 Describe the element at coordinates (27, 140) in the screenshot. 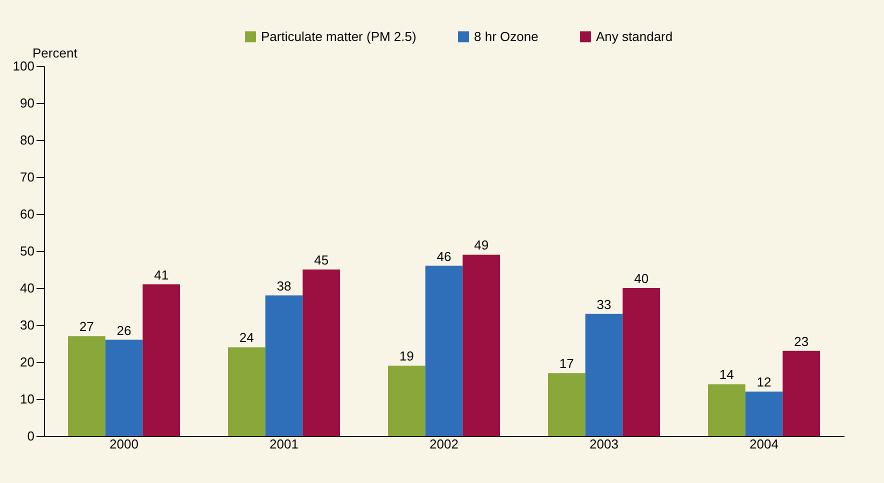

I see `y-tick-label: 80` at that location.